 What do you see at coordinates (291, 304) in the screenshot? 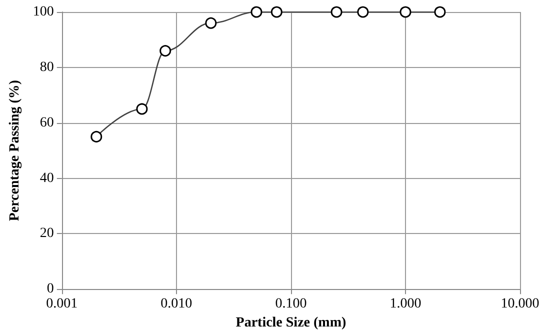
I see `x-tick-label: 0.100` at bounding box center [291, 304].